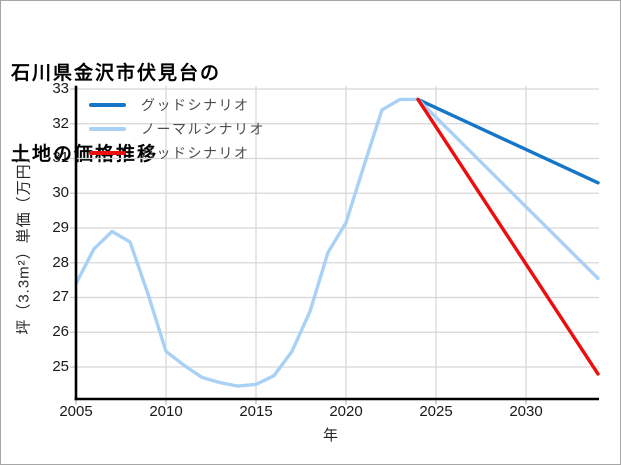 This screenshot has height=465, width=621. I want to click on x-tick-2015: 2015, so click(256, 411).